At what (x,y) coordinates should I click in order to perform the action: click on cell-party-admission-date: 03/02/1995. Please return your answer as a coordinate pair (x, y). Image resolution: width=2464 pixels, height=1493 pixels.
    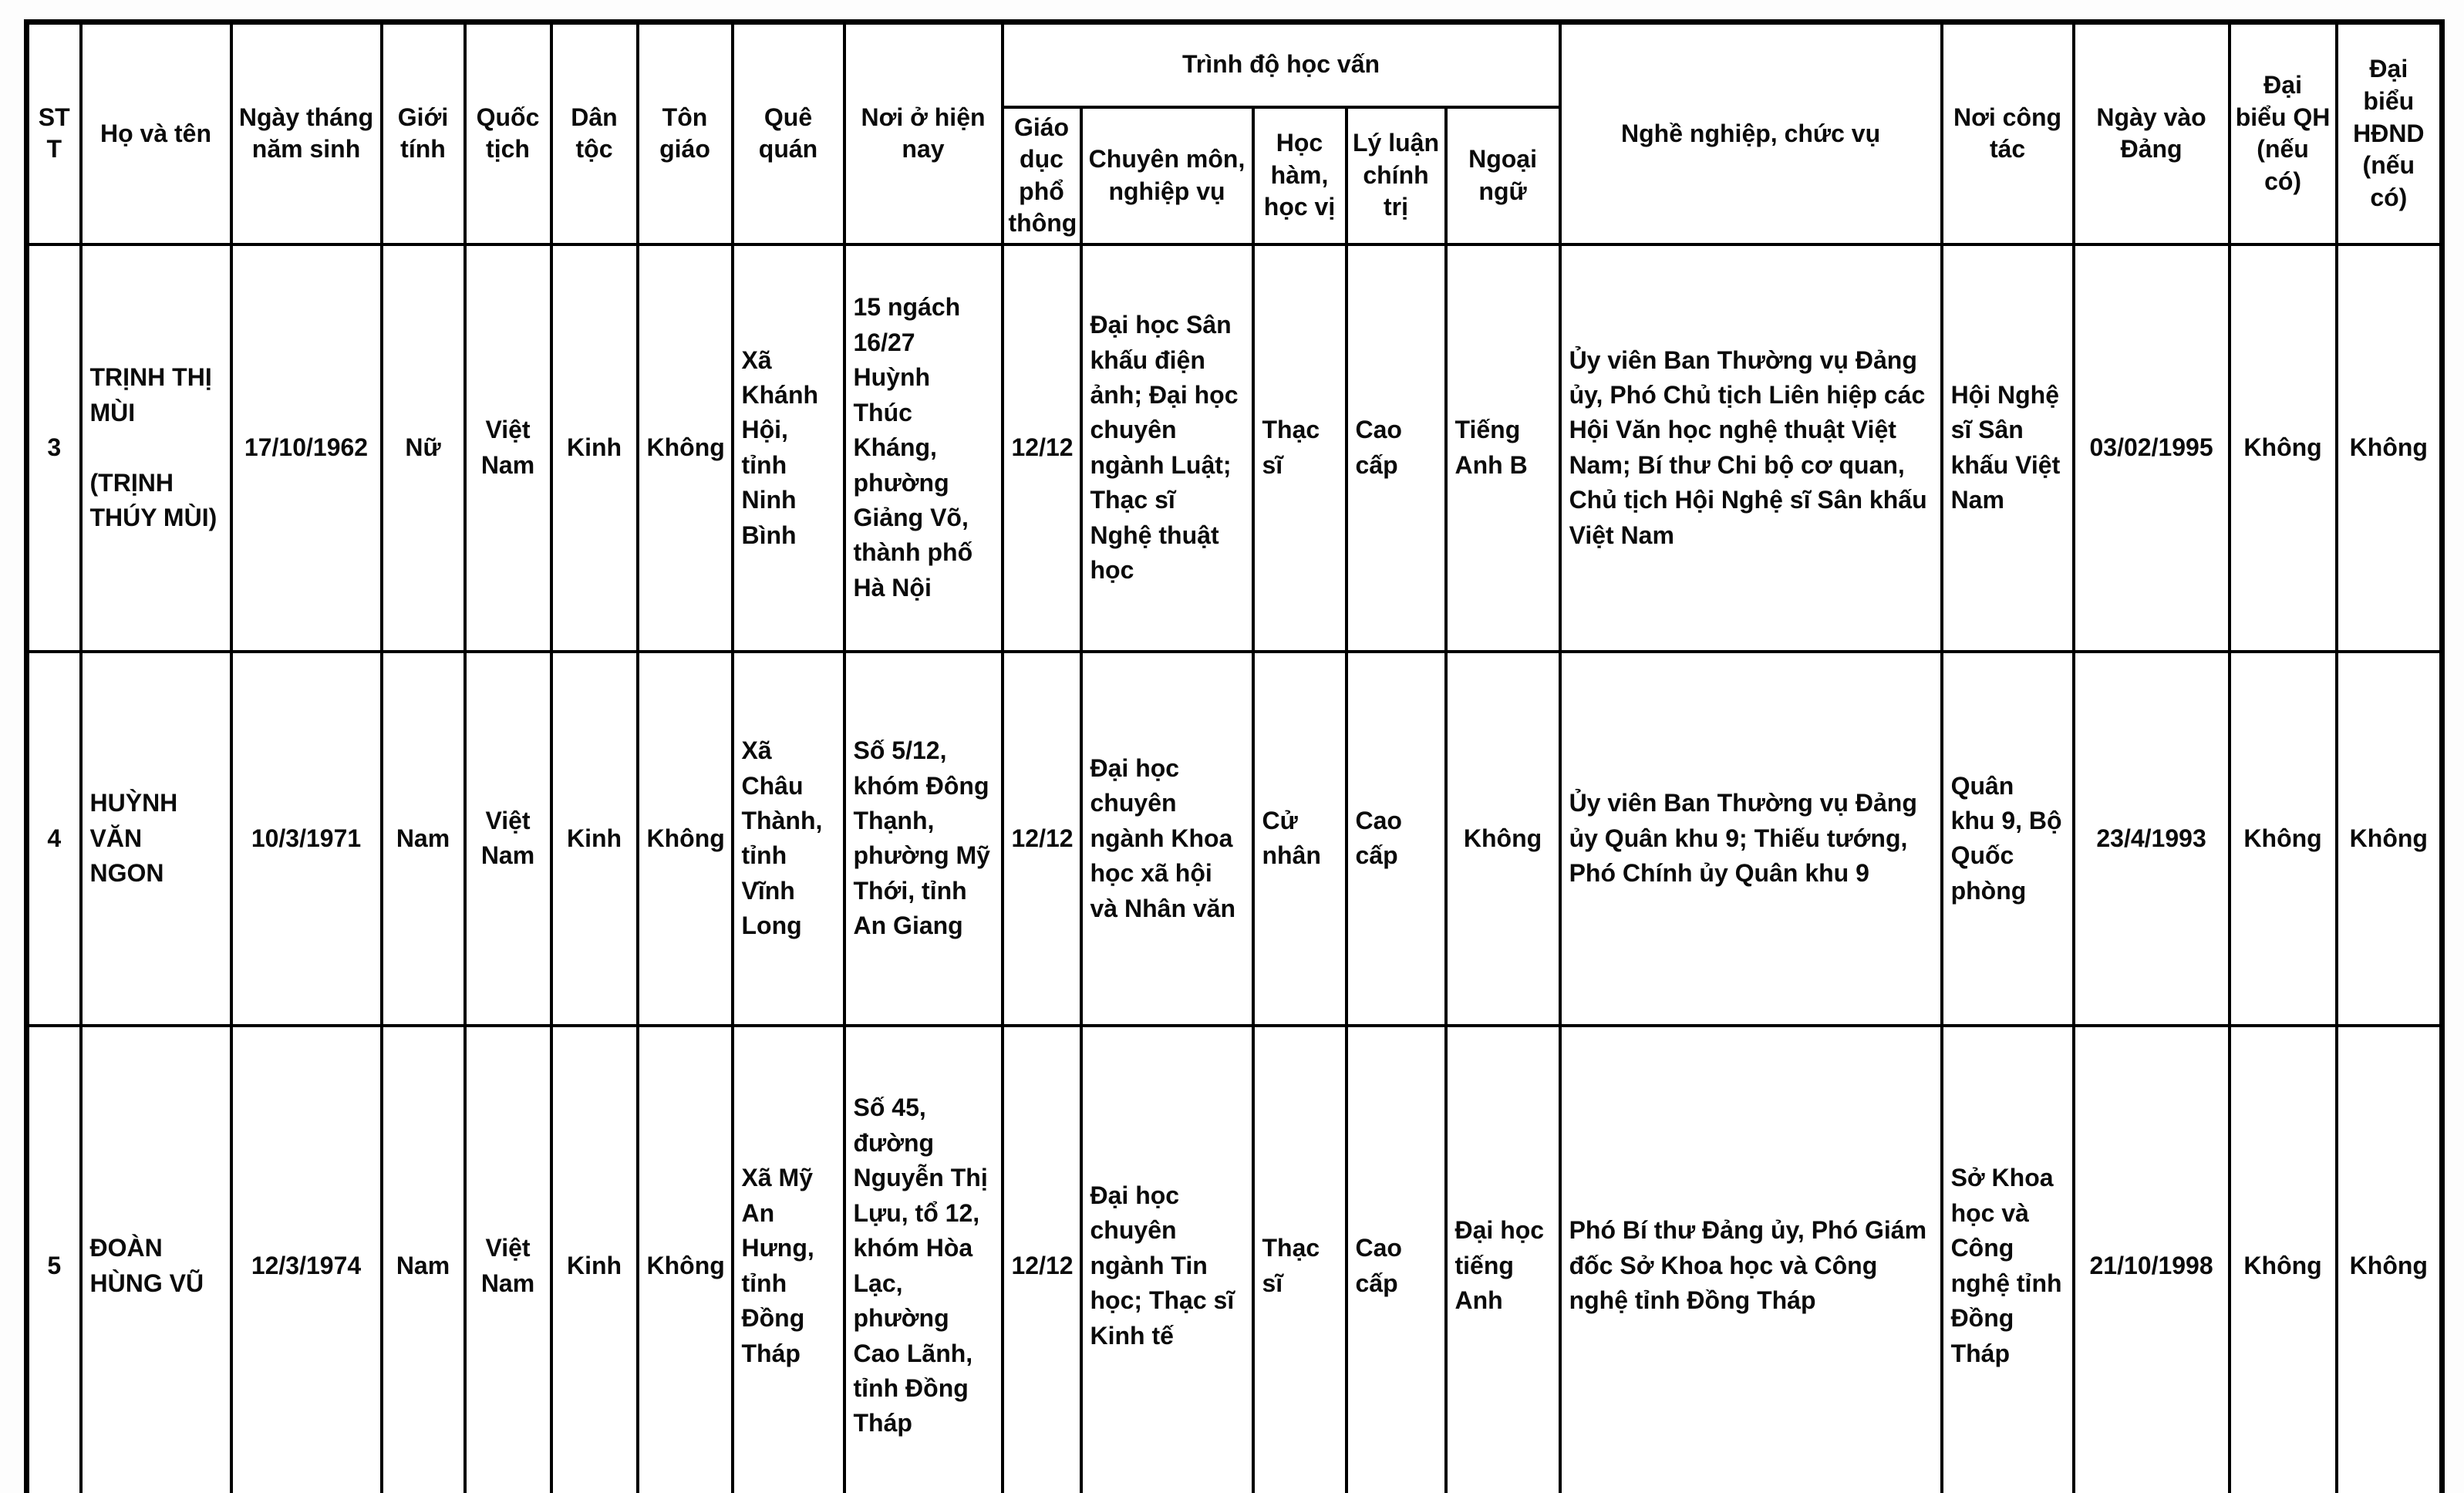
    Looking at the image, I should click on (2151, 448).